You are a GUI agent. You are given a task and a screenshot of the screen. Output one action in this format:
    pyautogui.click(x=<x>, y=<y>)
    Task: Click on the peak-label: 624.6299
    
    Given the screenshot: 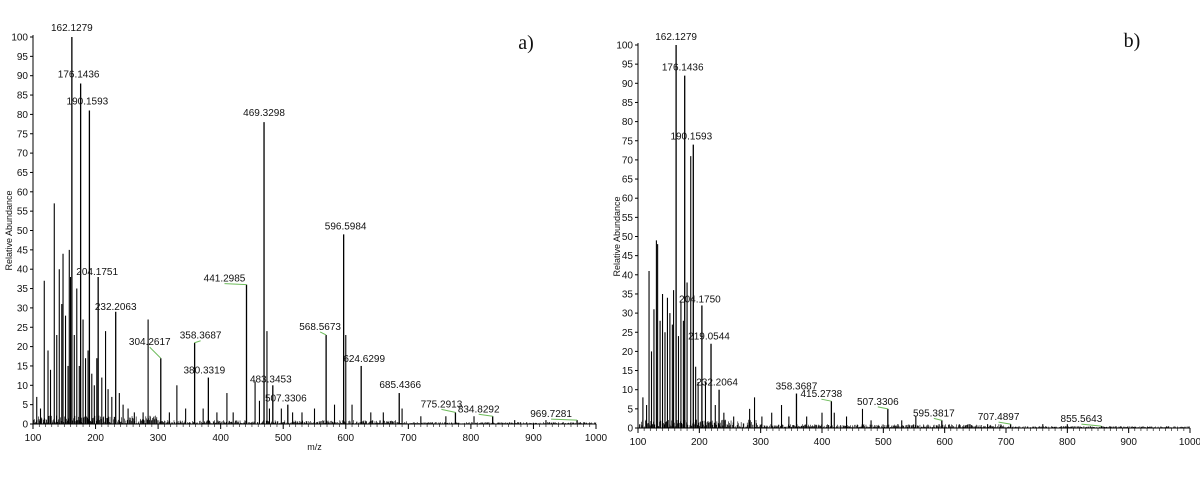 What is the action you would take?
    pyautogui.click(x=364, y=359)
    